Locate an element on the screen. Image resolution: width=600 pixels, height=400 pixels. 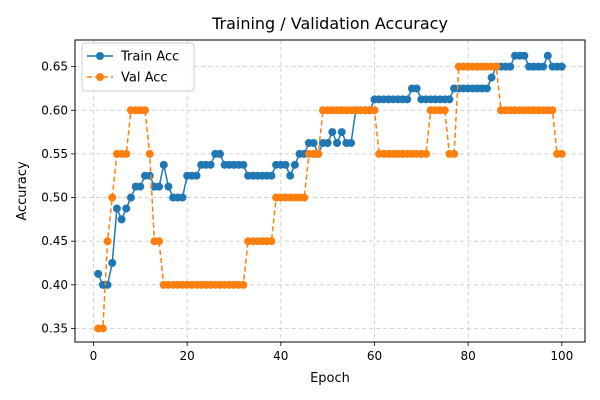
y-tick-label: 0.60 is located at coordinates (54, 110).